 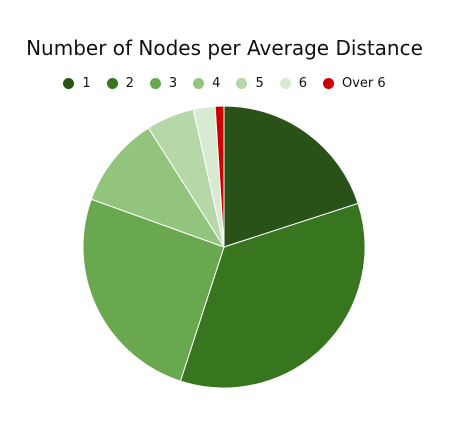 I want to click on legend-item: 4, so click(x=206, y=83).